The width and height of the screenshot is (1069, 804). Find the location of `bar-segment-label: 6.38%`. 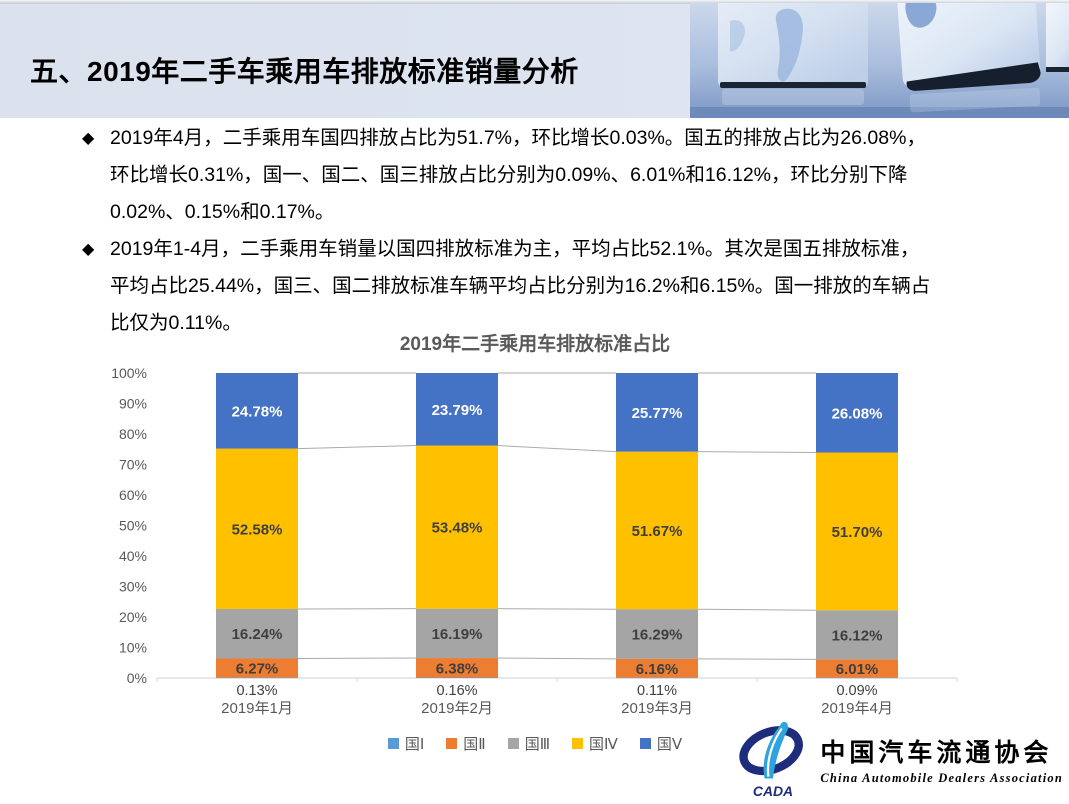

bar-segment-label: 6.38% is located at coordinates (457, 668).